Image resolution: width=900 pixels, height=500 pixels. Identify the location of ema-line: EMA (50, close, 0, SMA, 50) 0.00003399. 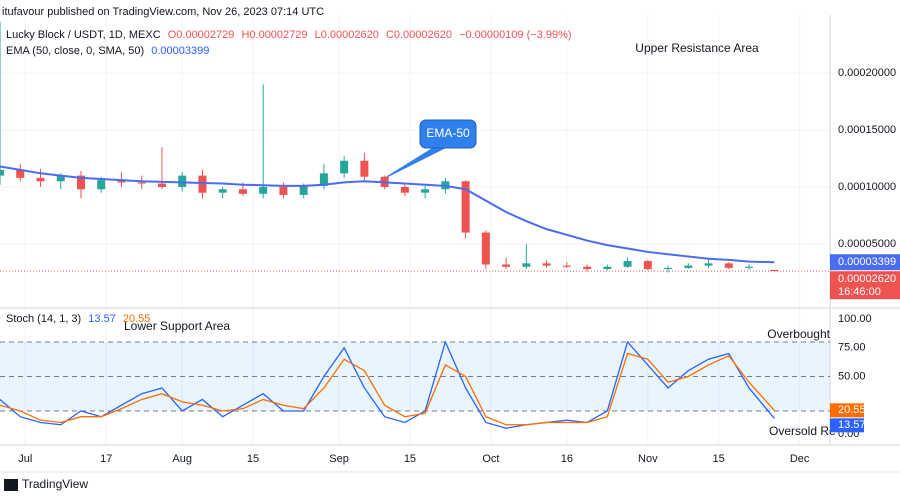
(109, 51).